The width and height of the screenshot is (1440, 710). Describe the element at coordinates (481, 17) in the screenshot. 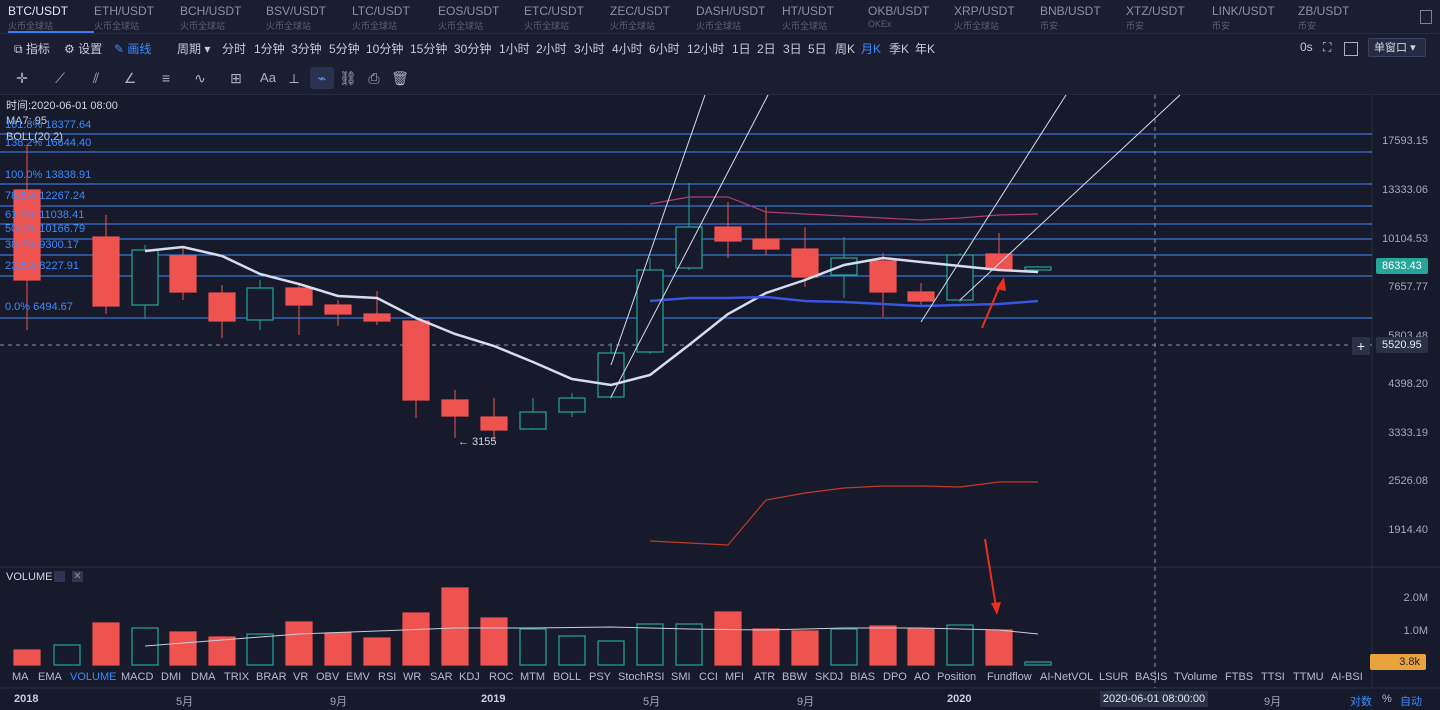

I see `symbol-tab: EOS/USDT 火币全球站` at that location.